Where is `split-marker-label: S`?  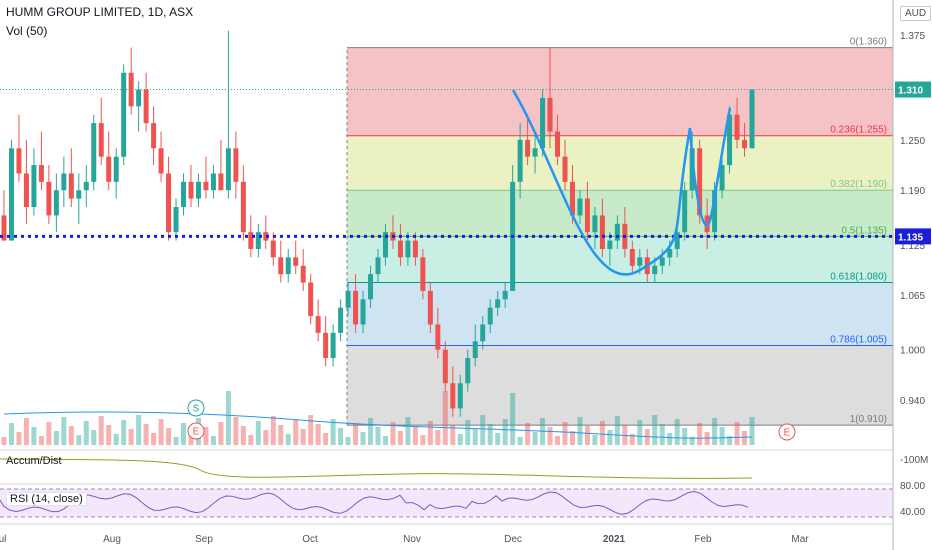 split-marker-label: S is located at coordinates (196, 409).